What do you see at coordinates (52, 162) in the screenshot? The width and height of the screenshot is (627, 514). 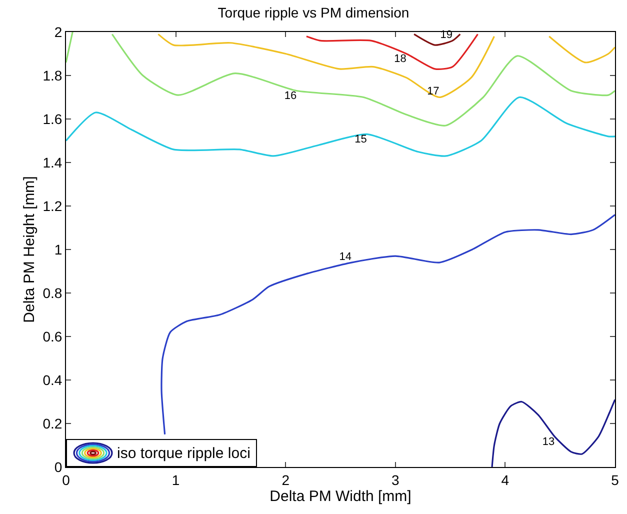 I see `y-tick-label: 1.4` at bounding box center [52, 162].